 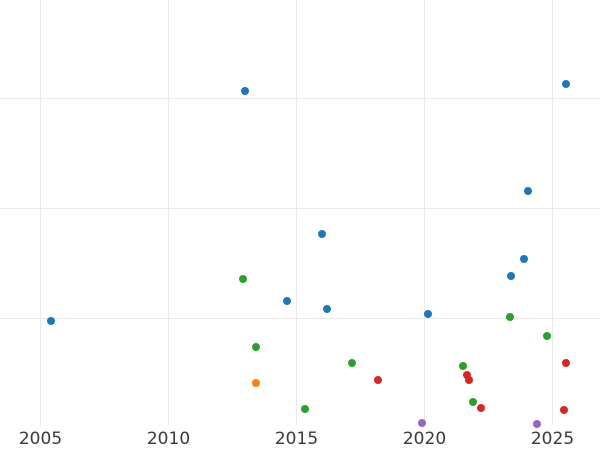 What do you see at coordinates (472, 402) in the screenshot?
I see `data-point-green-2021.9` at bounding box center [472, 402].